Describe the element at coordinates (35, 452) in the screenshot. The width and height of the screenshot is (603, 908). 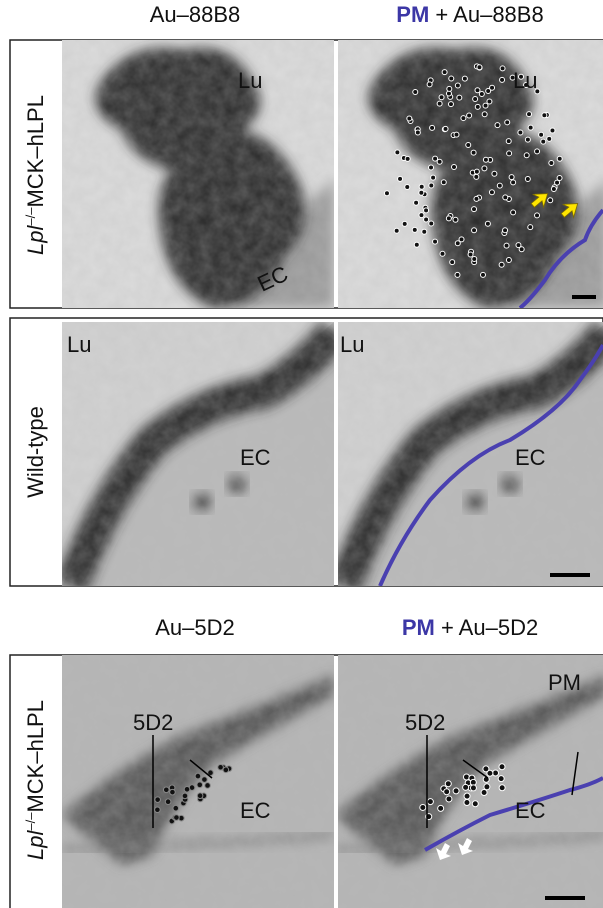
I see `row-label: Wild-type` at that location.